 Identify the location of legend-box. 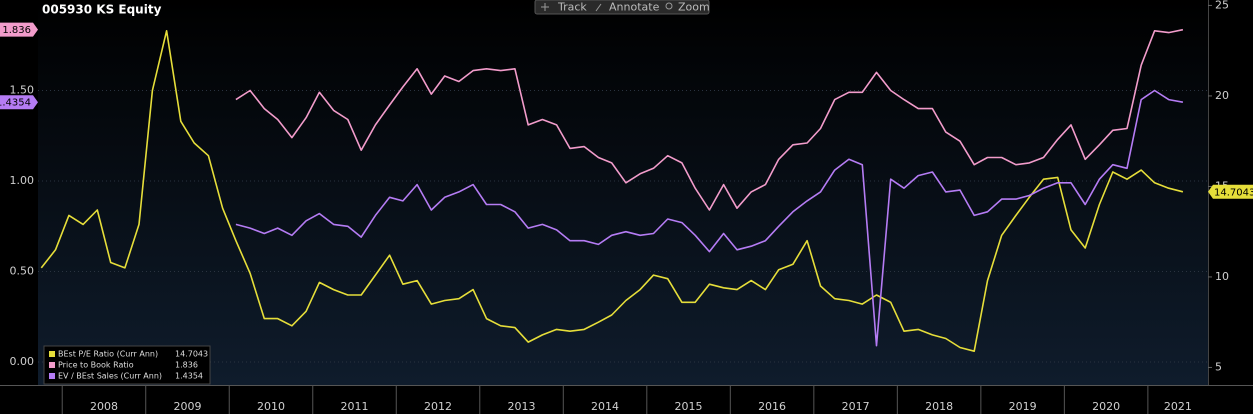
(127, 365).